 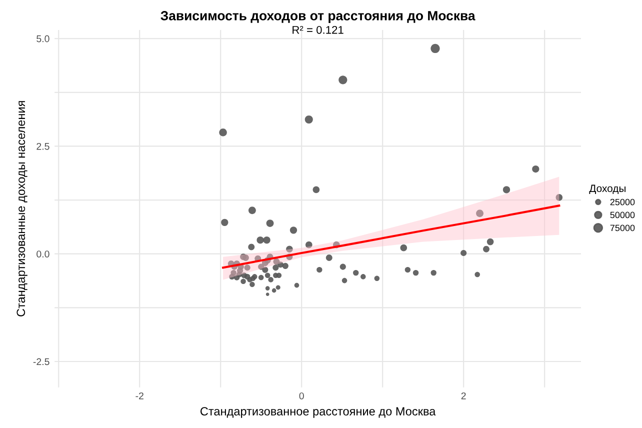 What do you see at coordinates (140, 396) in the screenshot?
I see `x-tick-label: -2` at bounding box center [140, 396].